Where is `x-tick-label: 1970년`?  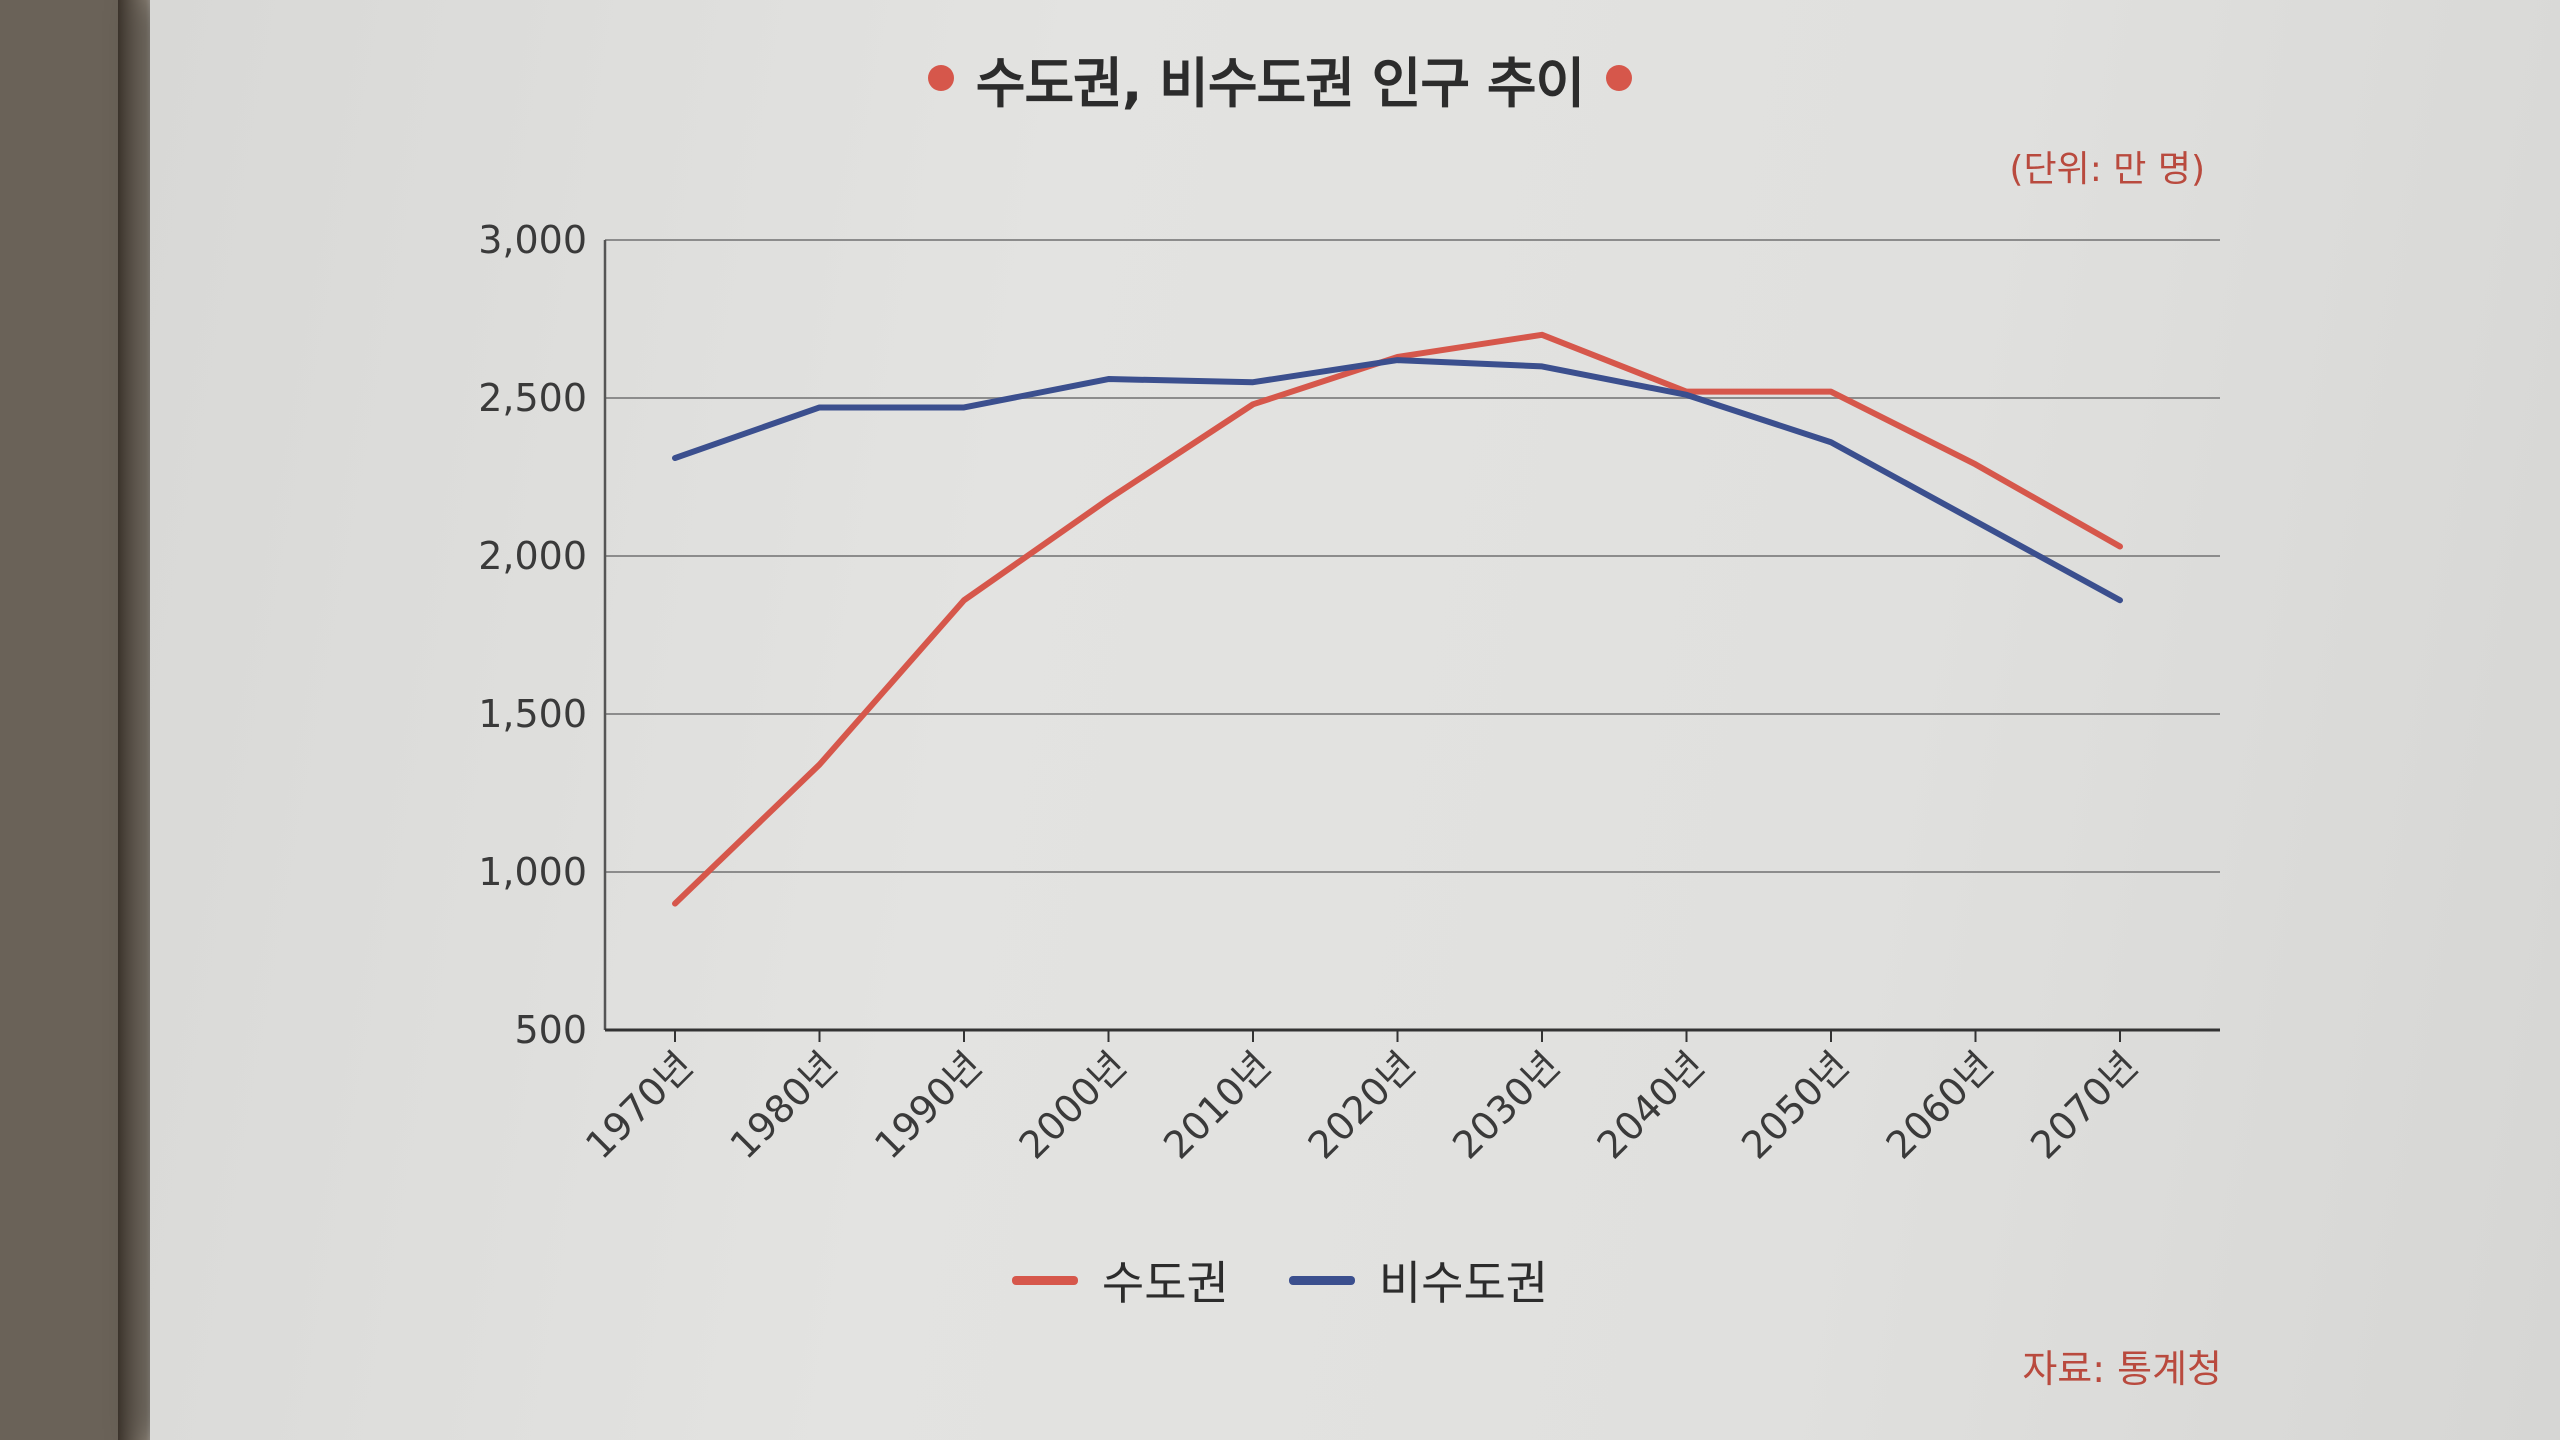
x-tick-label: 1970년 is located at coordinates (639, 1105).